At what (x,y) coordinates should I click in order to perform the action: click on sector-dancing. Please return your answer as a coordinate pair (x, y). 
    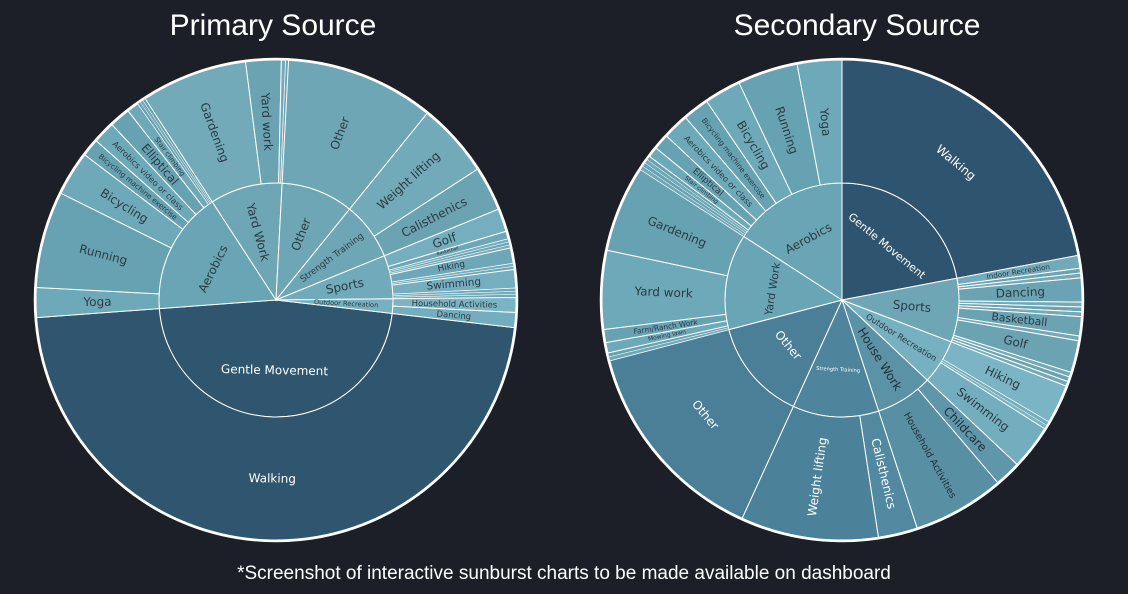
    Looking at the image, I should click on (454, 317).